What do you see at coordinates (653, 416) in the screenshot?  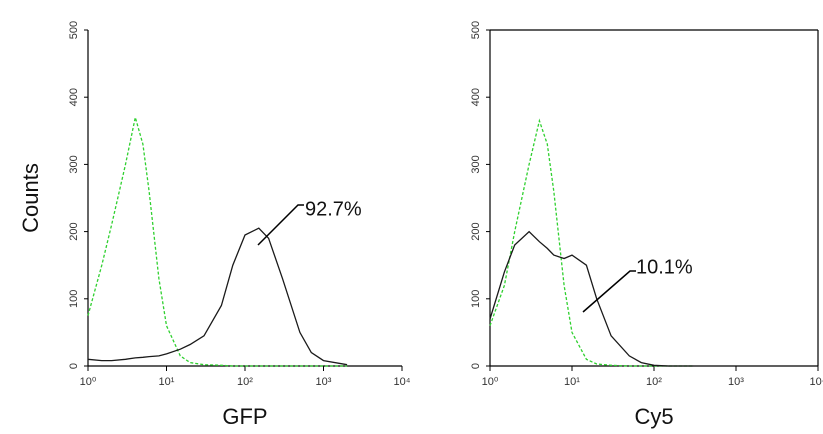 I see `x-axis-label: Cy5` at bounding box center [653, 416].